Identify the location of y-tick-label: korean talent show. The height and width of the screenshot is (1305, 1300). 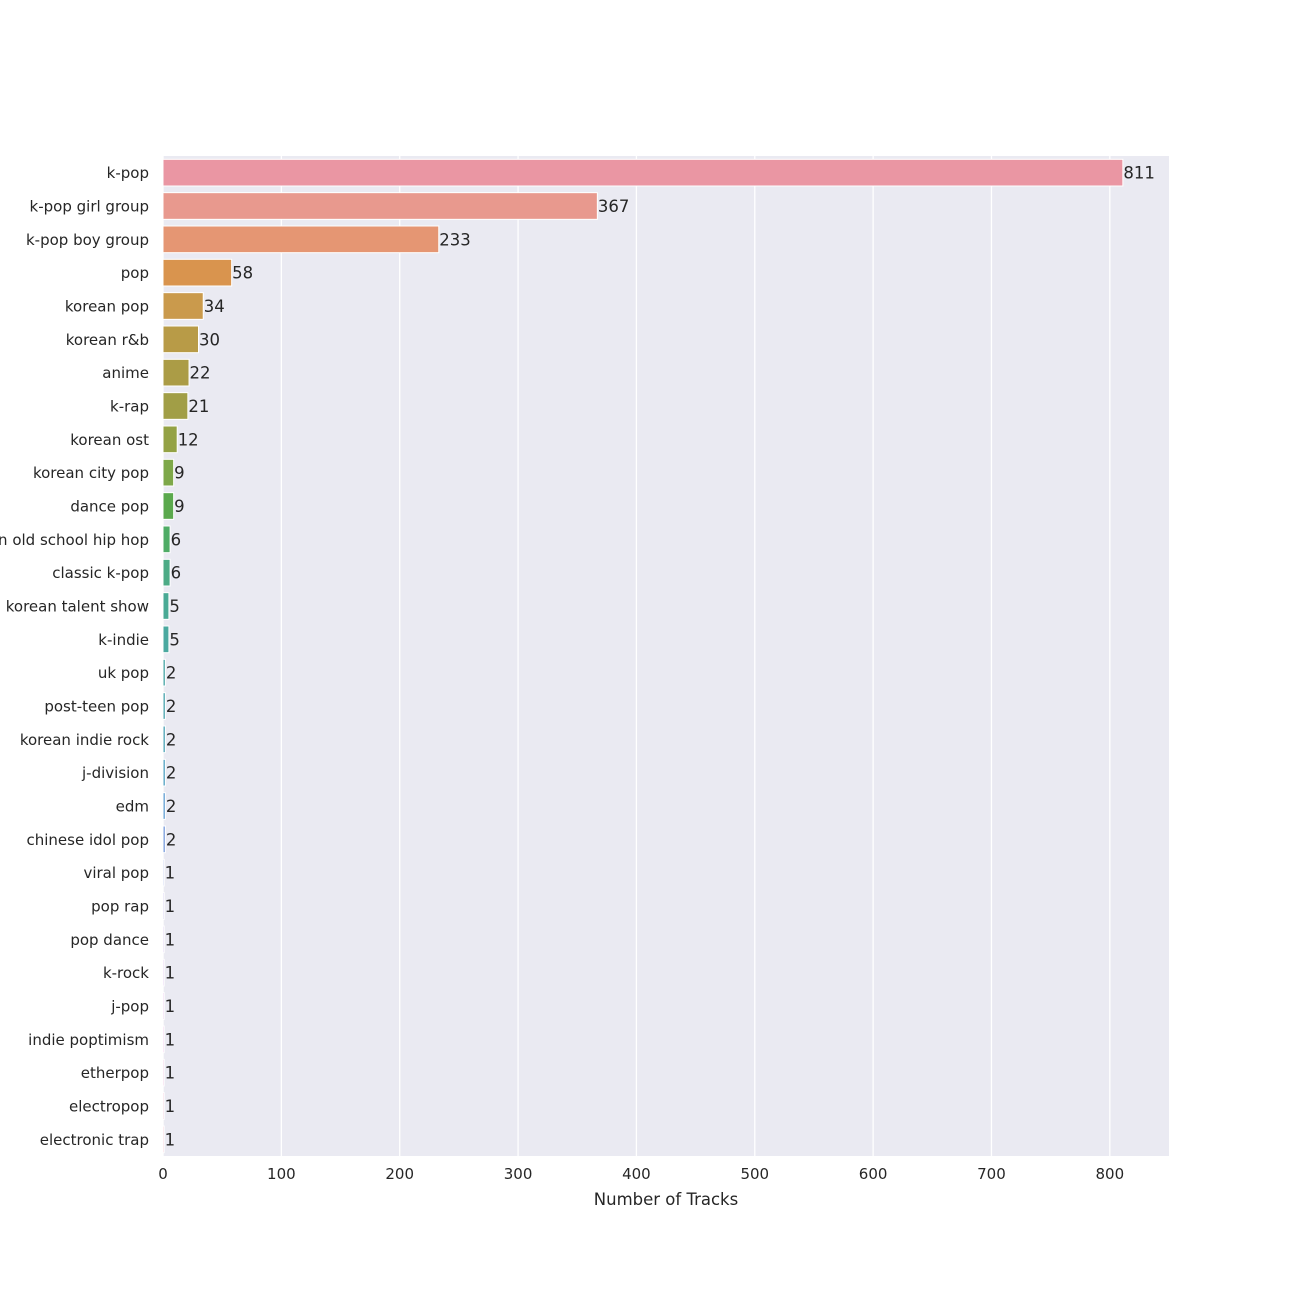
(77, 607).